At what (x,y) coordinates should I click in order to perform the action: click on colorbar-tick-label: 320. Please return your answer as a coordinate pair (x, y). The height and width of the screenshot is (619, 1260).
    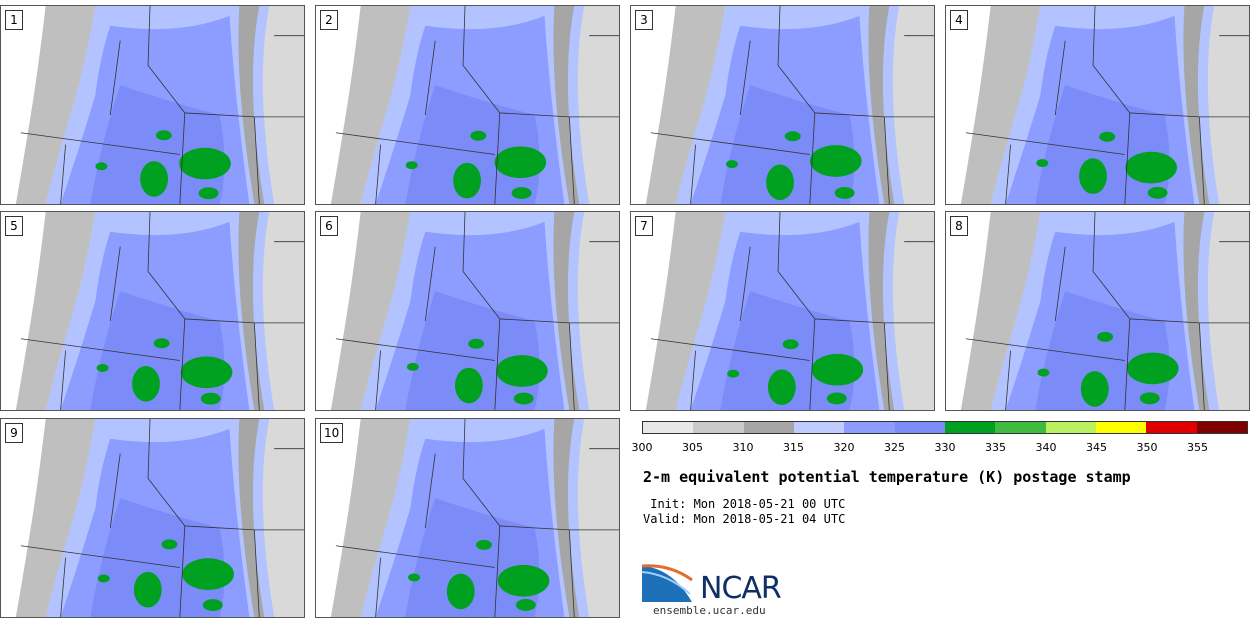
    Looking at the image, I should click on (844, 447).